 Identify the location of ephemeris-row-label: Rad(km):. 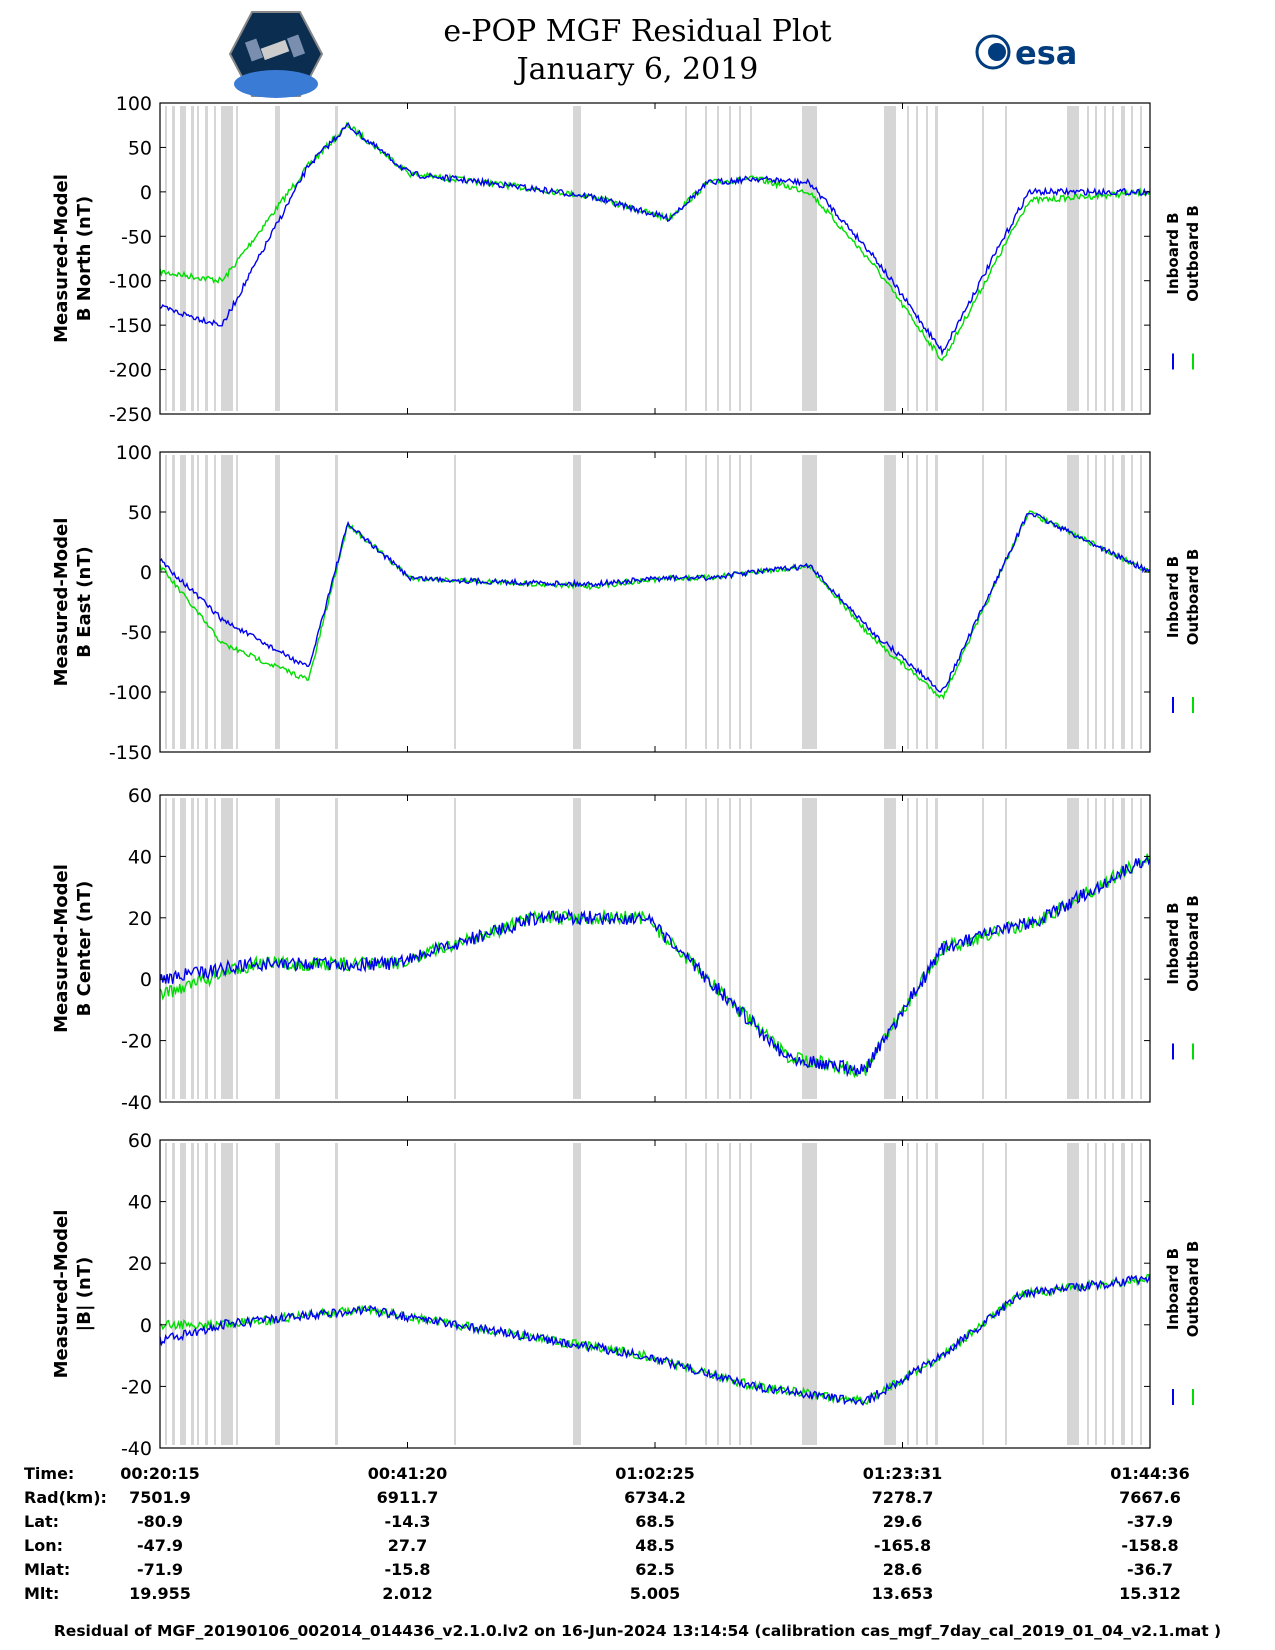
(65, 1497).